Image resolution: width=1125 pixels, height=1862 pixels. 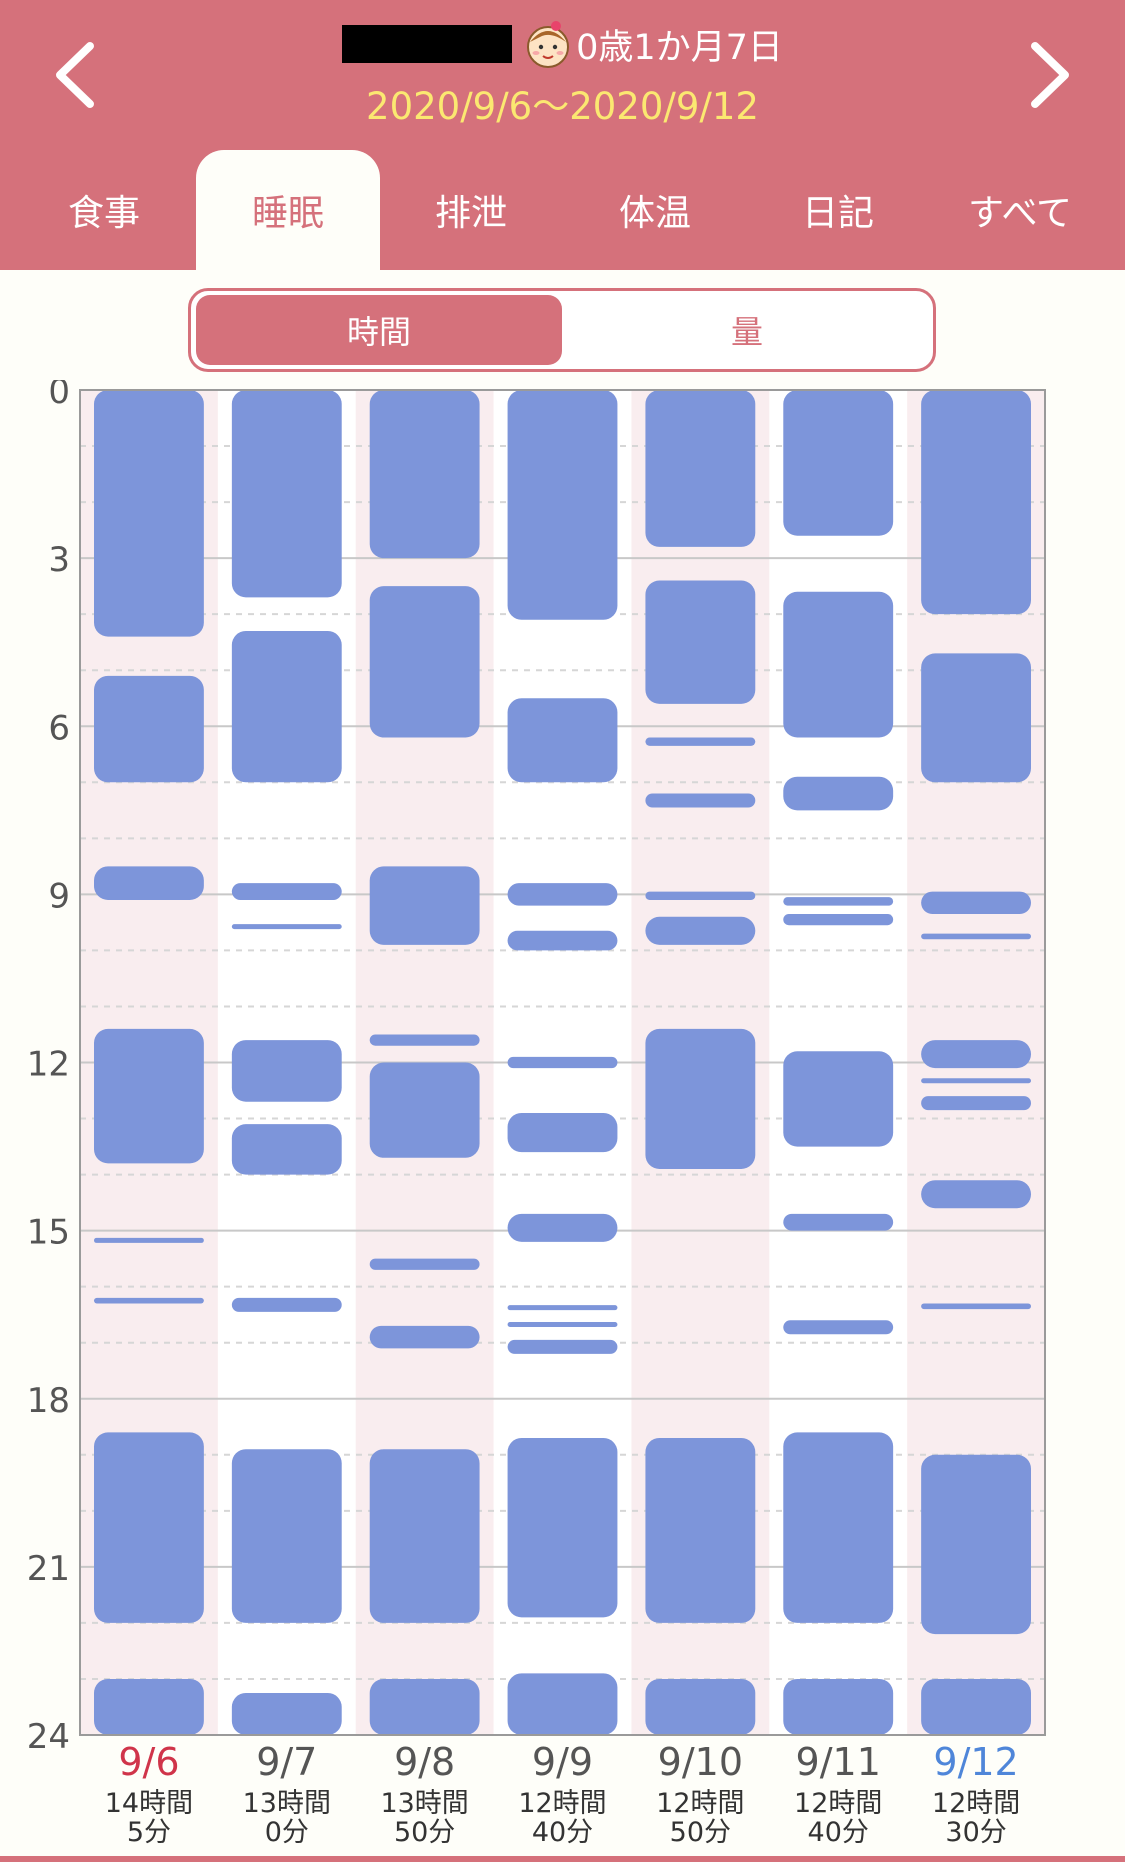 What do you see at coordinates (424, 1762) in the screenshot?
I see `day-date-label: 9/8` at bounding box center [424, 1762].